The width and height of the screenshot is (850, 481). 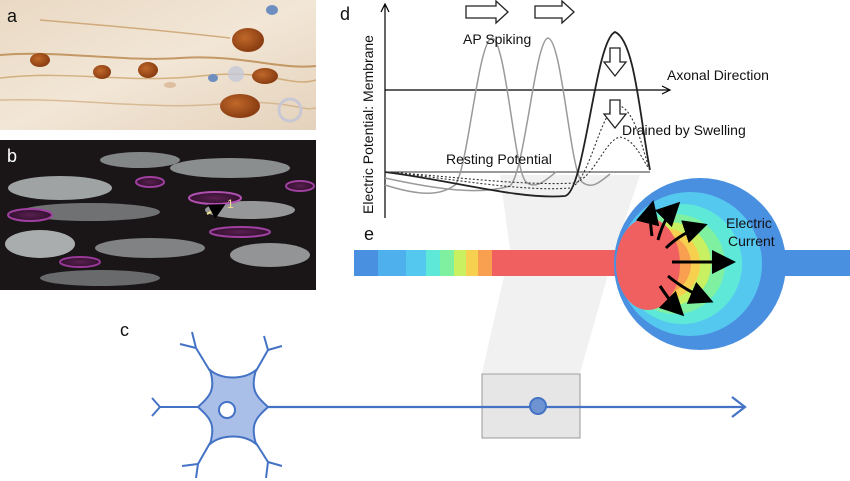 What do you see at coordinates (685, 258) in the screenshot?
I see `current-arrows` at bounding box center [685, 258].